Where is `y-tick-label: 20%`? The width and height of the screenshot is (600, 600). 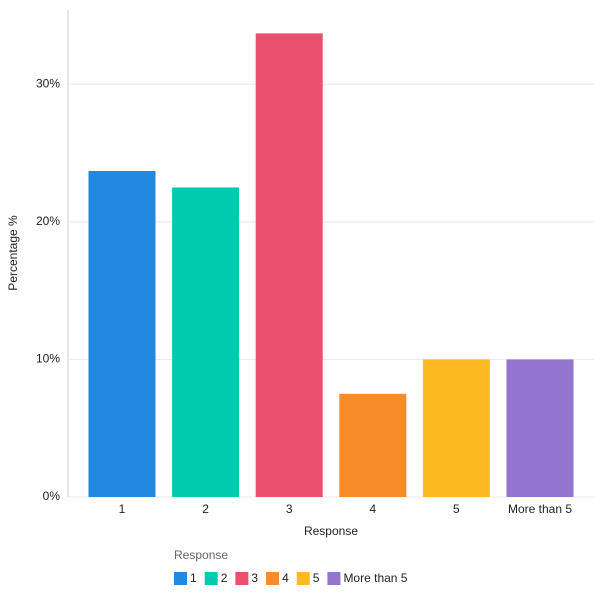 y-tick-label: 20% is located at coordinates (48, 221).